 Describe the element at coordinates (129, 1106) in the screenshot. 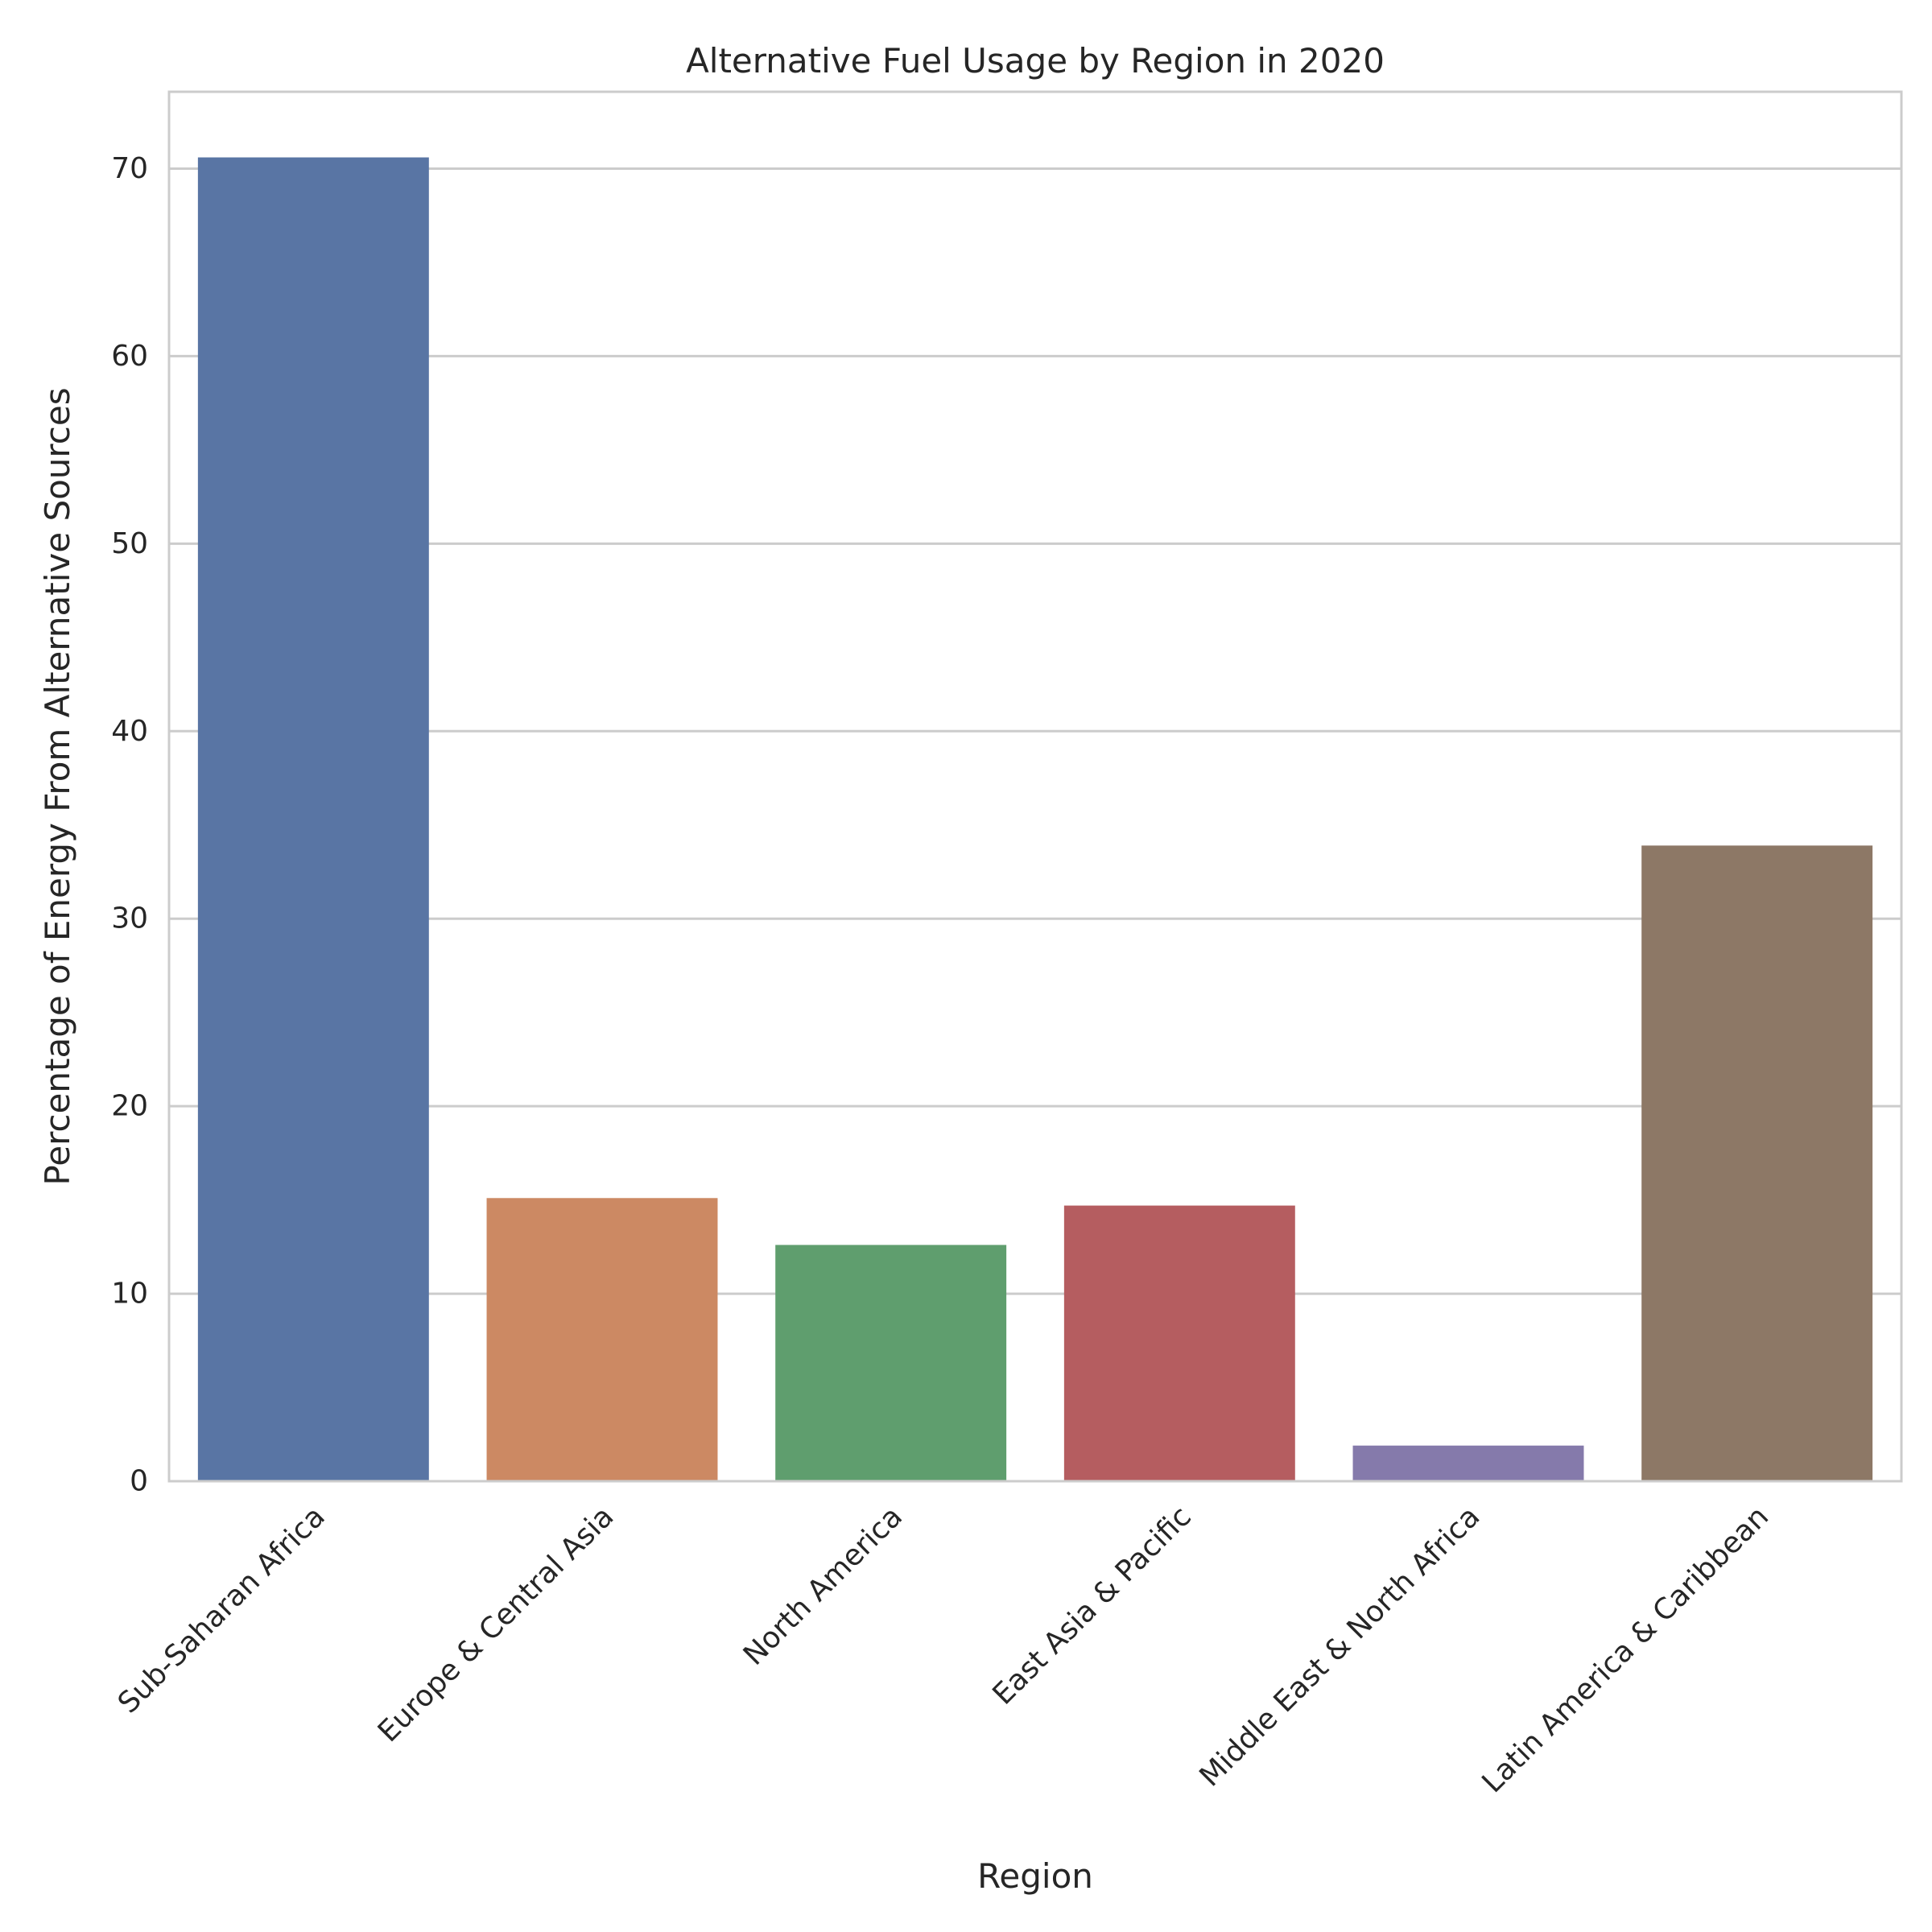

I see `y-tick-label: 20` at that location.